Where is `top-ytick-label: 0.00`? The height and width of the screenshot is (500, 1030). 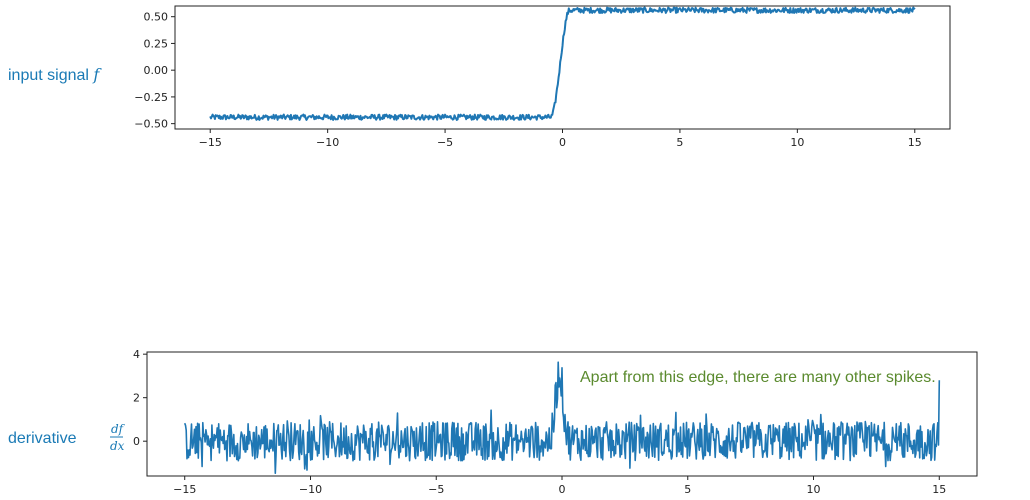
top-ytick-label: 0.00 is located at coordinates (156, 70).